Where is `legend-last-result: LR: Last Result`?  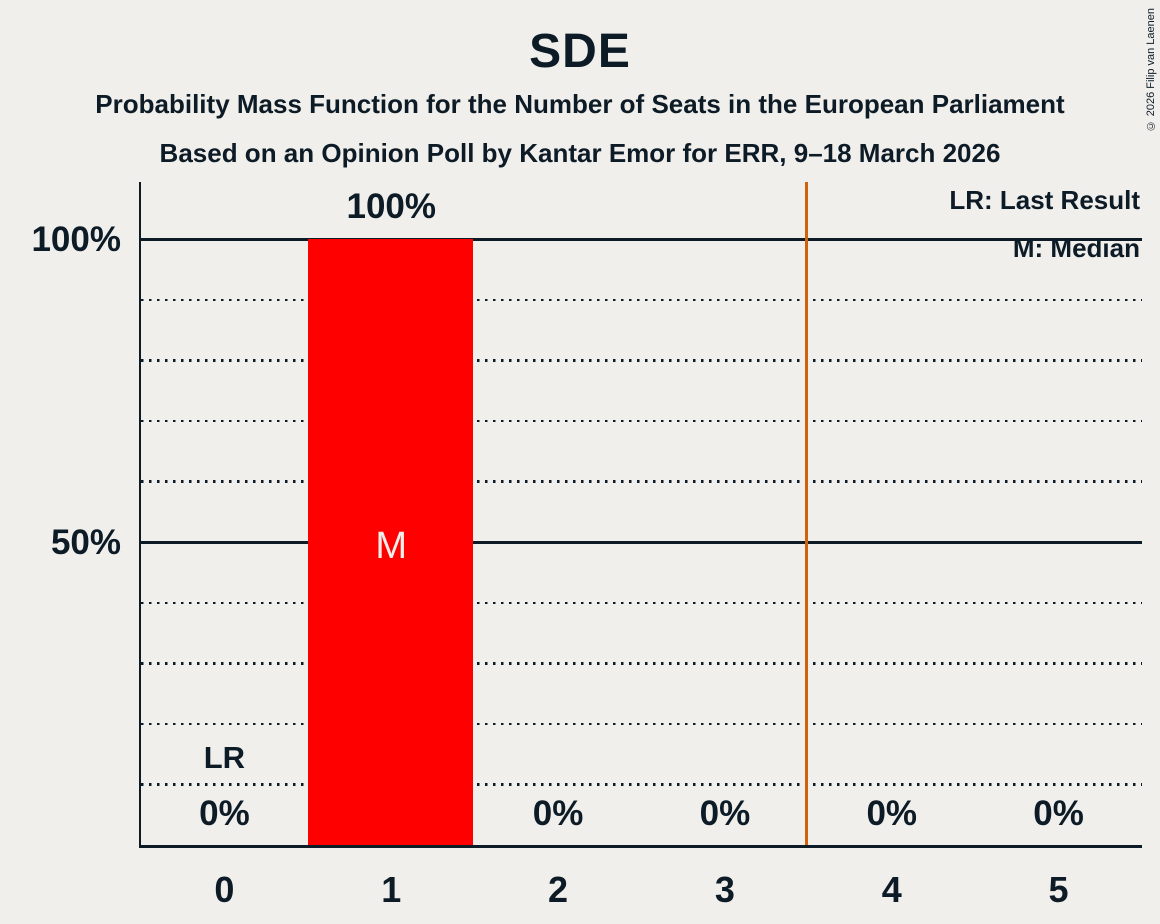
legend-last-result: LR: Last Result is located at coordinates (1044, 200).